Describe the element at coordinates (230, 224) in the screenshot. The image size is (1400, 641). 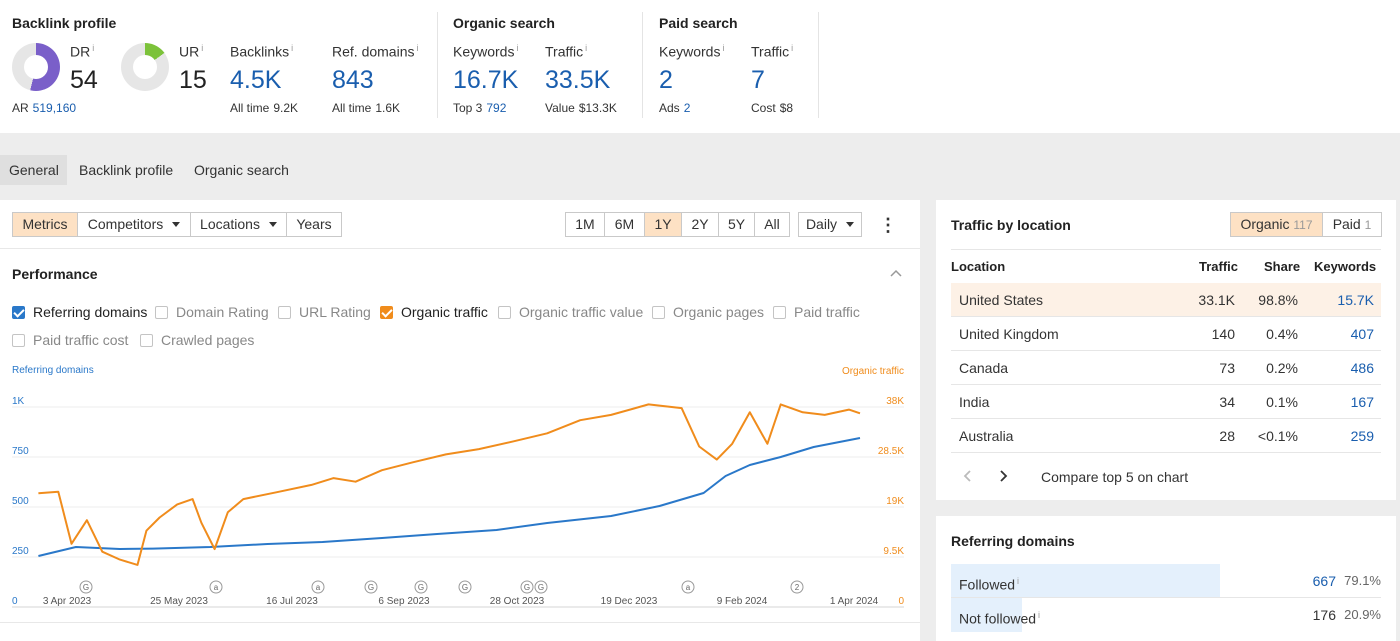
I see `locations-label: Locations` at that location.